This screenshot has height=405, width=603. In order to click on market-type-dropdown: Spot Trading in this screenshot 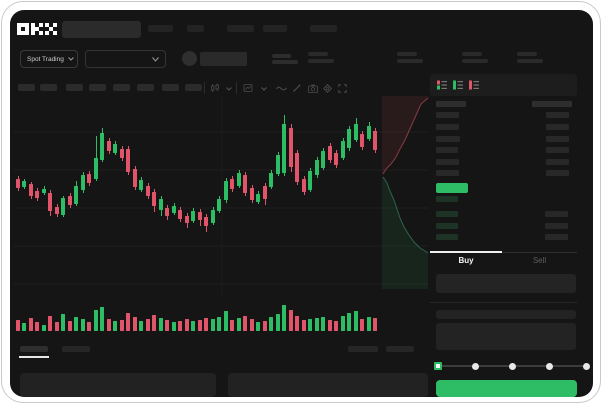, I will do `click(49, 59)`.